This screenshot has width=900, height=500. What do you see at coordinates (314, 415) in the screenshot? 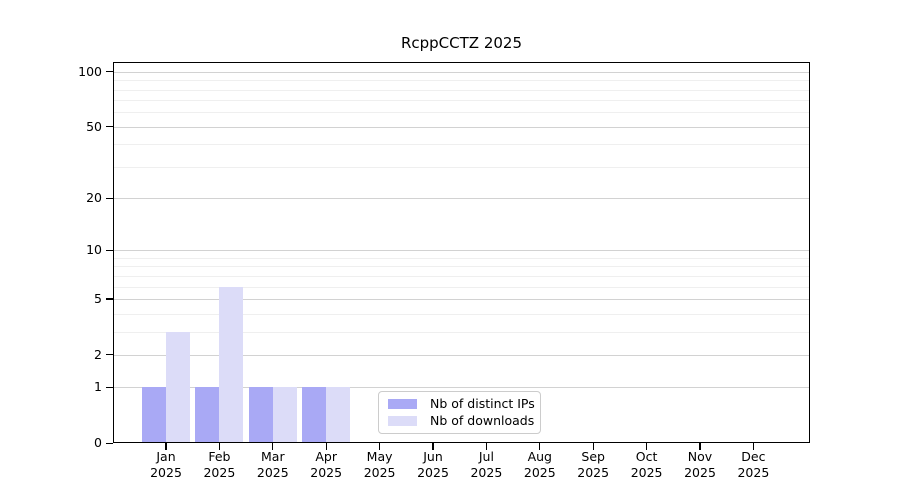
I see `bar-ips-apr` at bounding box center [314, 415].